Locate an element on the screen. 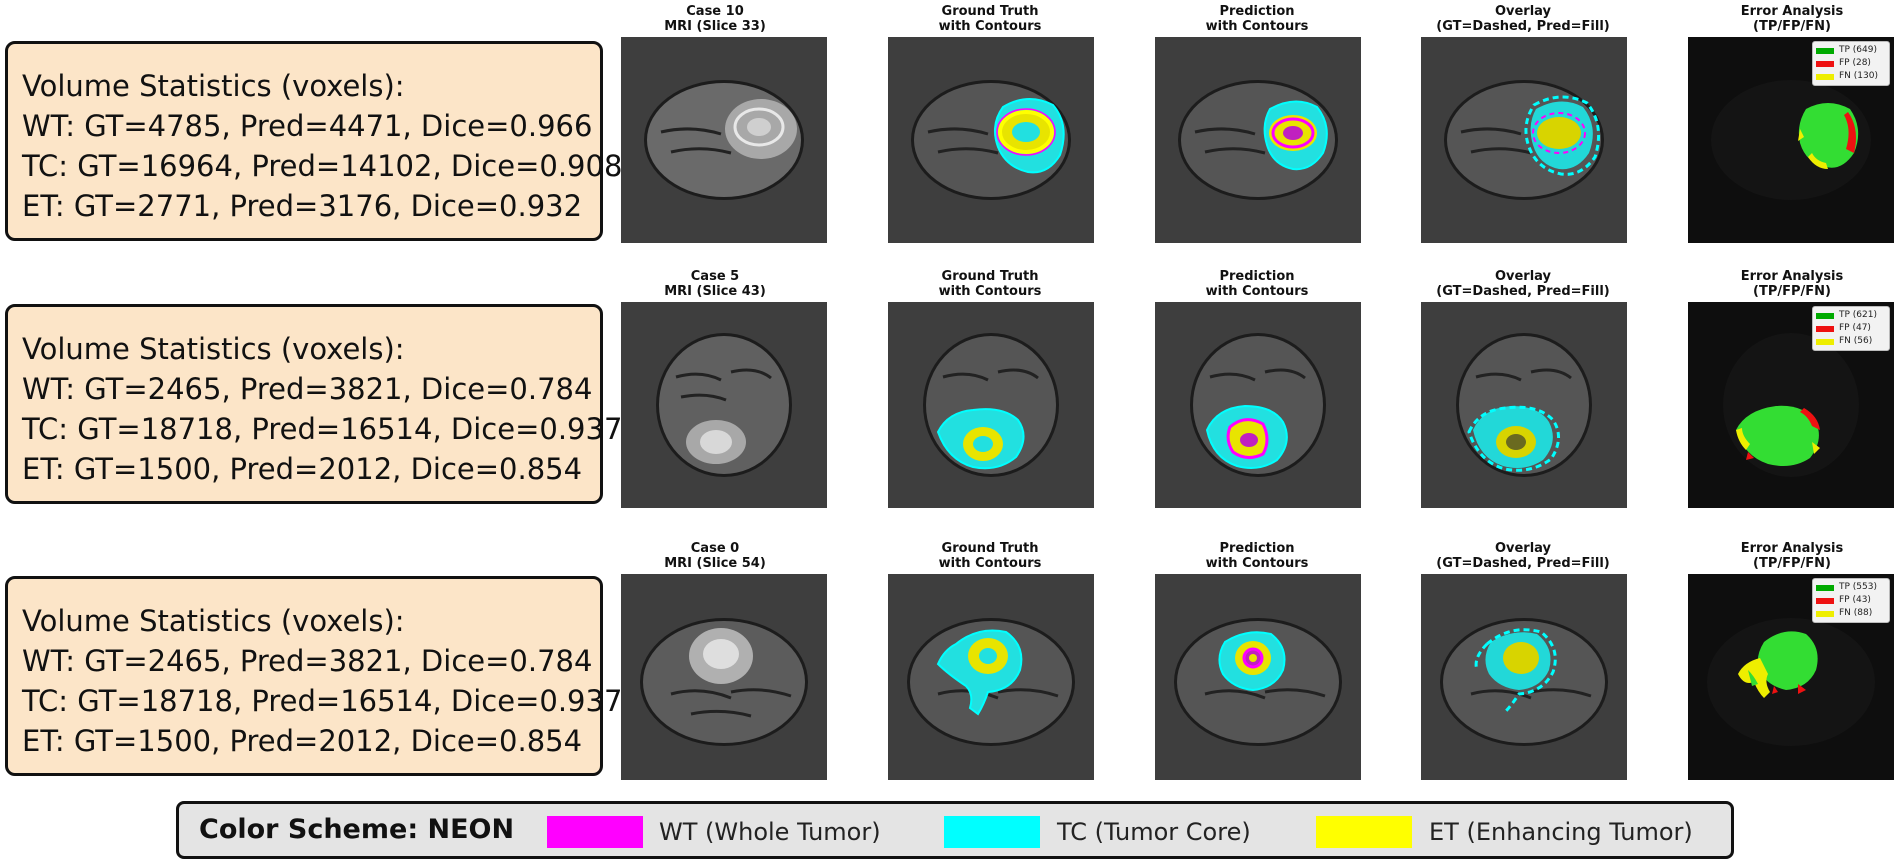 The height and width of the screenshot is (864, 1900). error-legend: TP (649) FP (28) FN (130) is located at coordinates (1851, 63).